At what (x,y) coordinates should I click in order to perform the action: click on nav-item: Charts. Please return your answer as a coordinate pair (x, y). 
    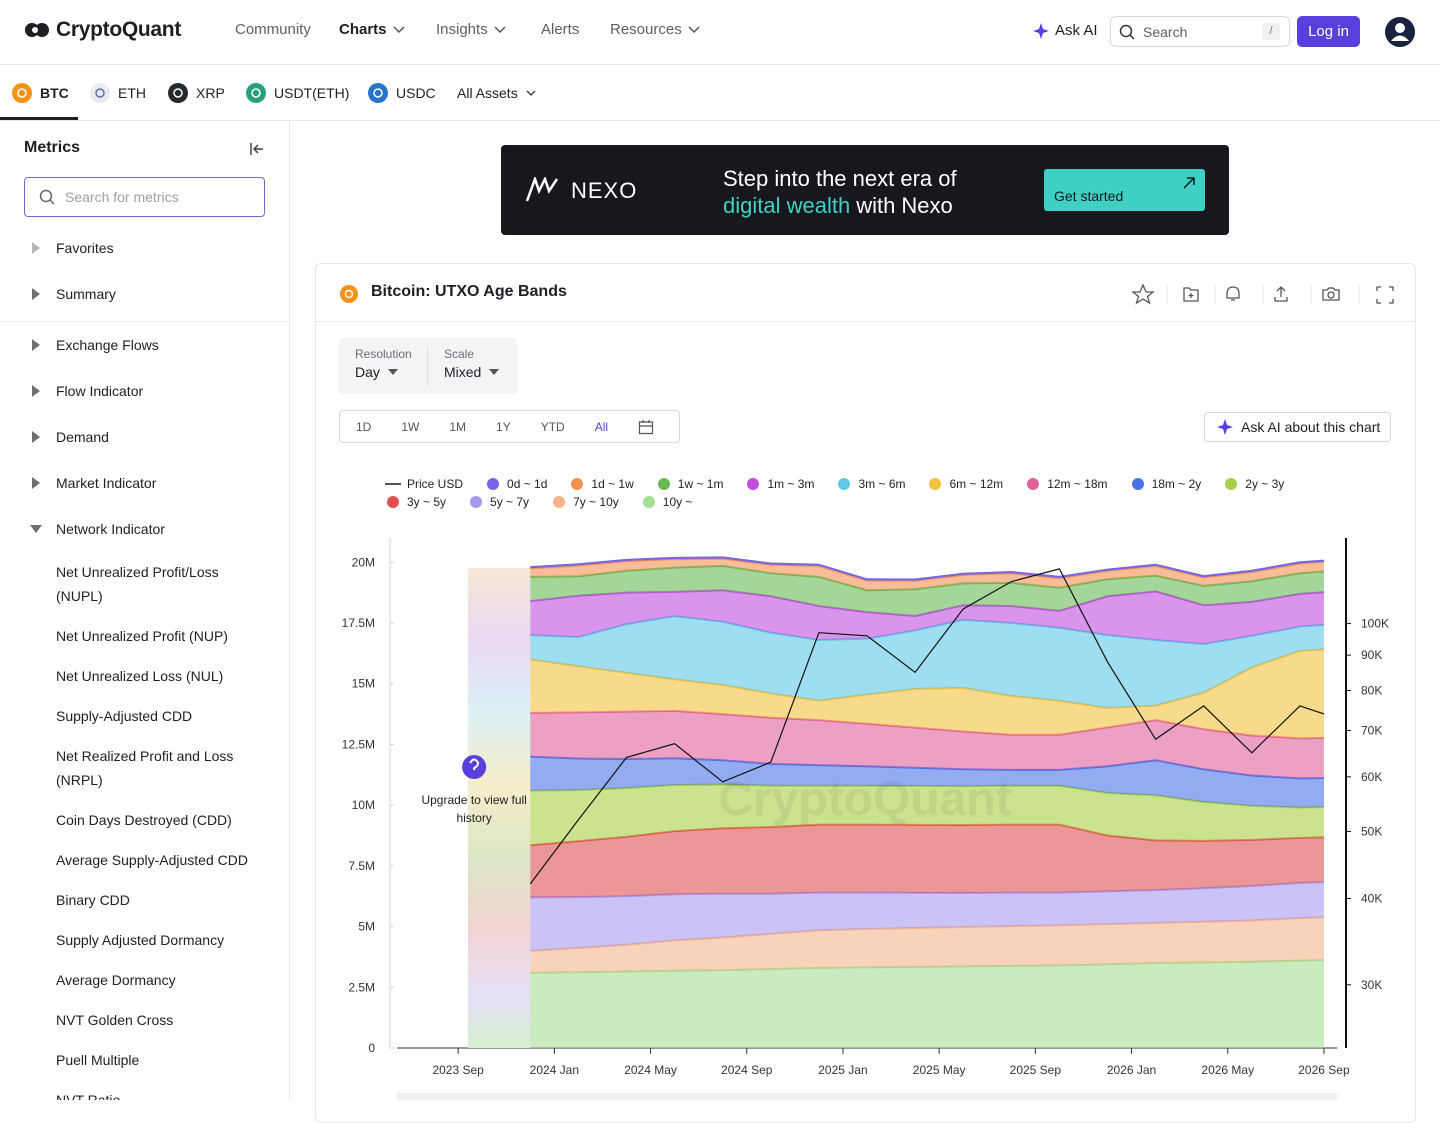
    Looking at the image, I should click on (372, 29).